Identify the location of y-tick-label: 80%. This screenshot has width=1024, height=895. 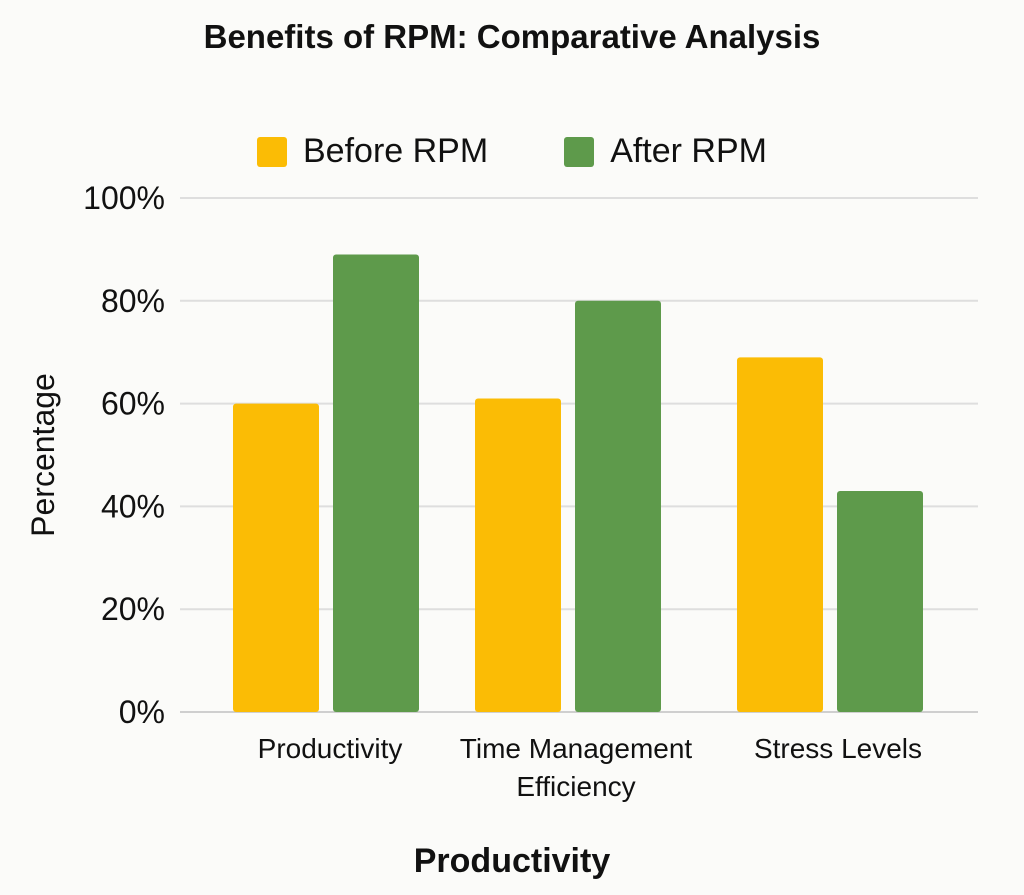
(133, 301).